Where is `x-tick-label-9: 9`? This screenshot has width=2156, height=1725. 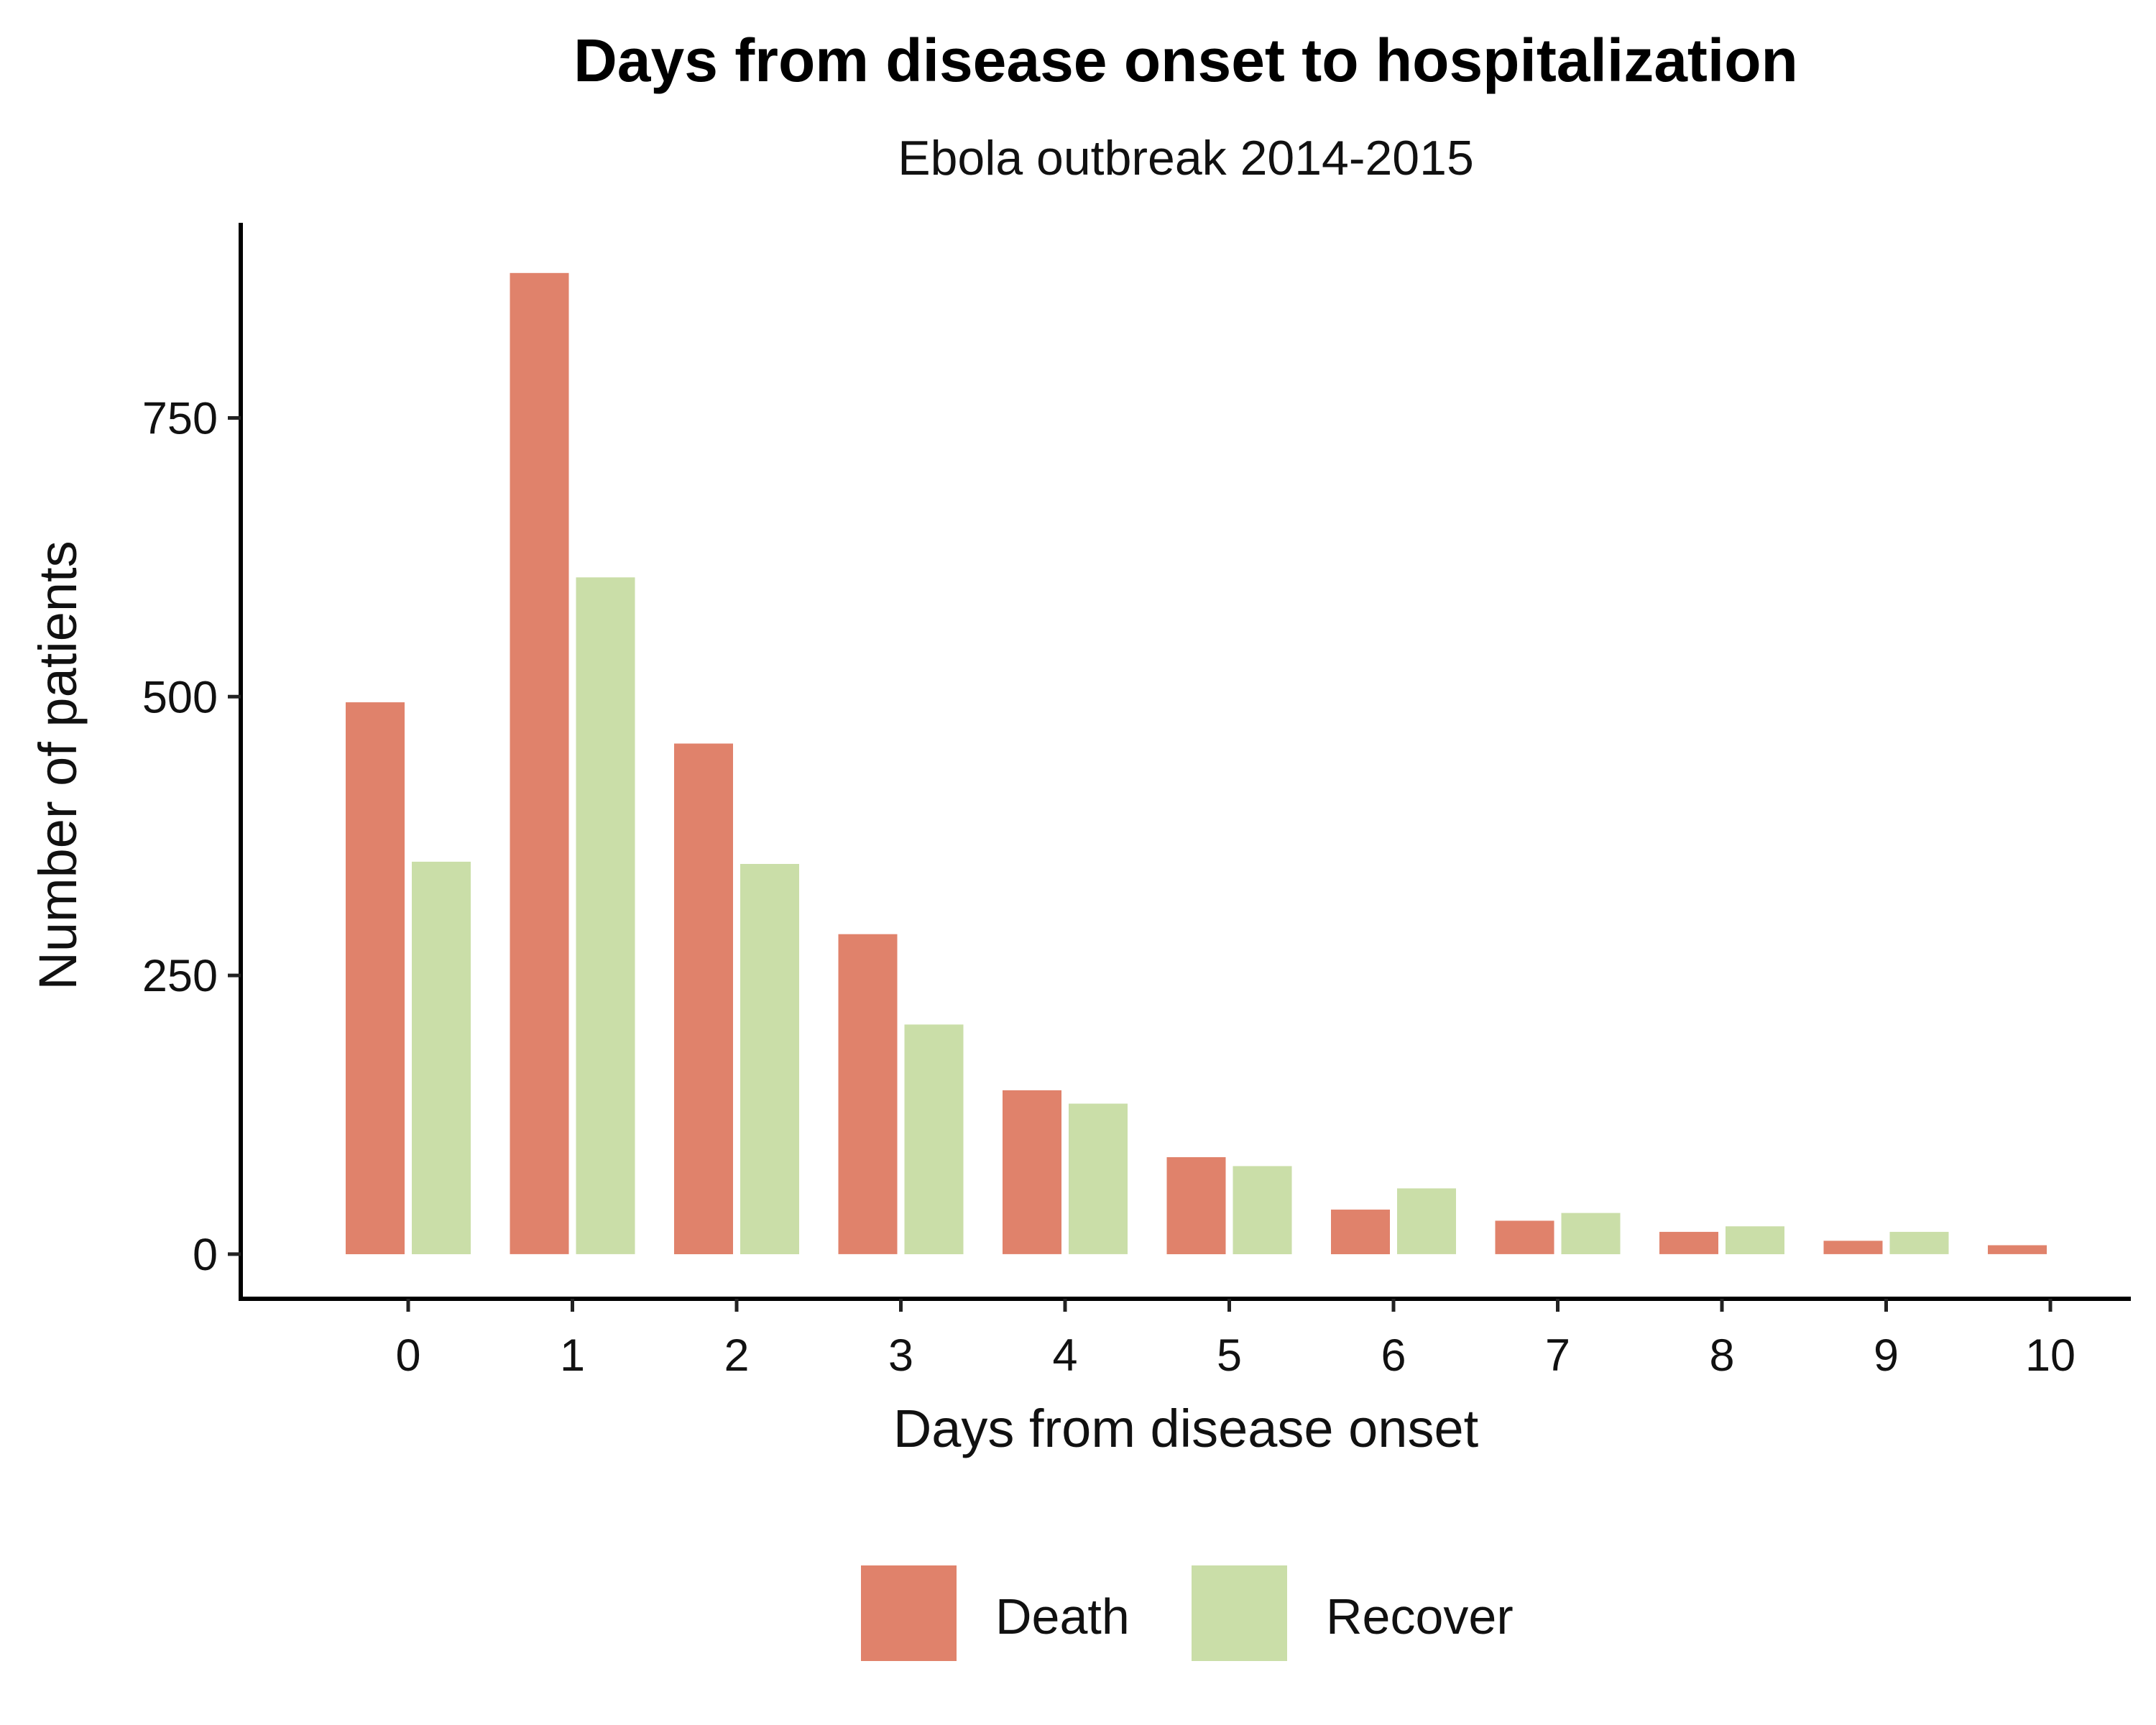 x-tick-label-9: 9 is located at coordinates (1886, 1355).